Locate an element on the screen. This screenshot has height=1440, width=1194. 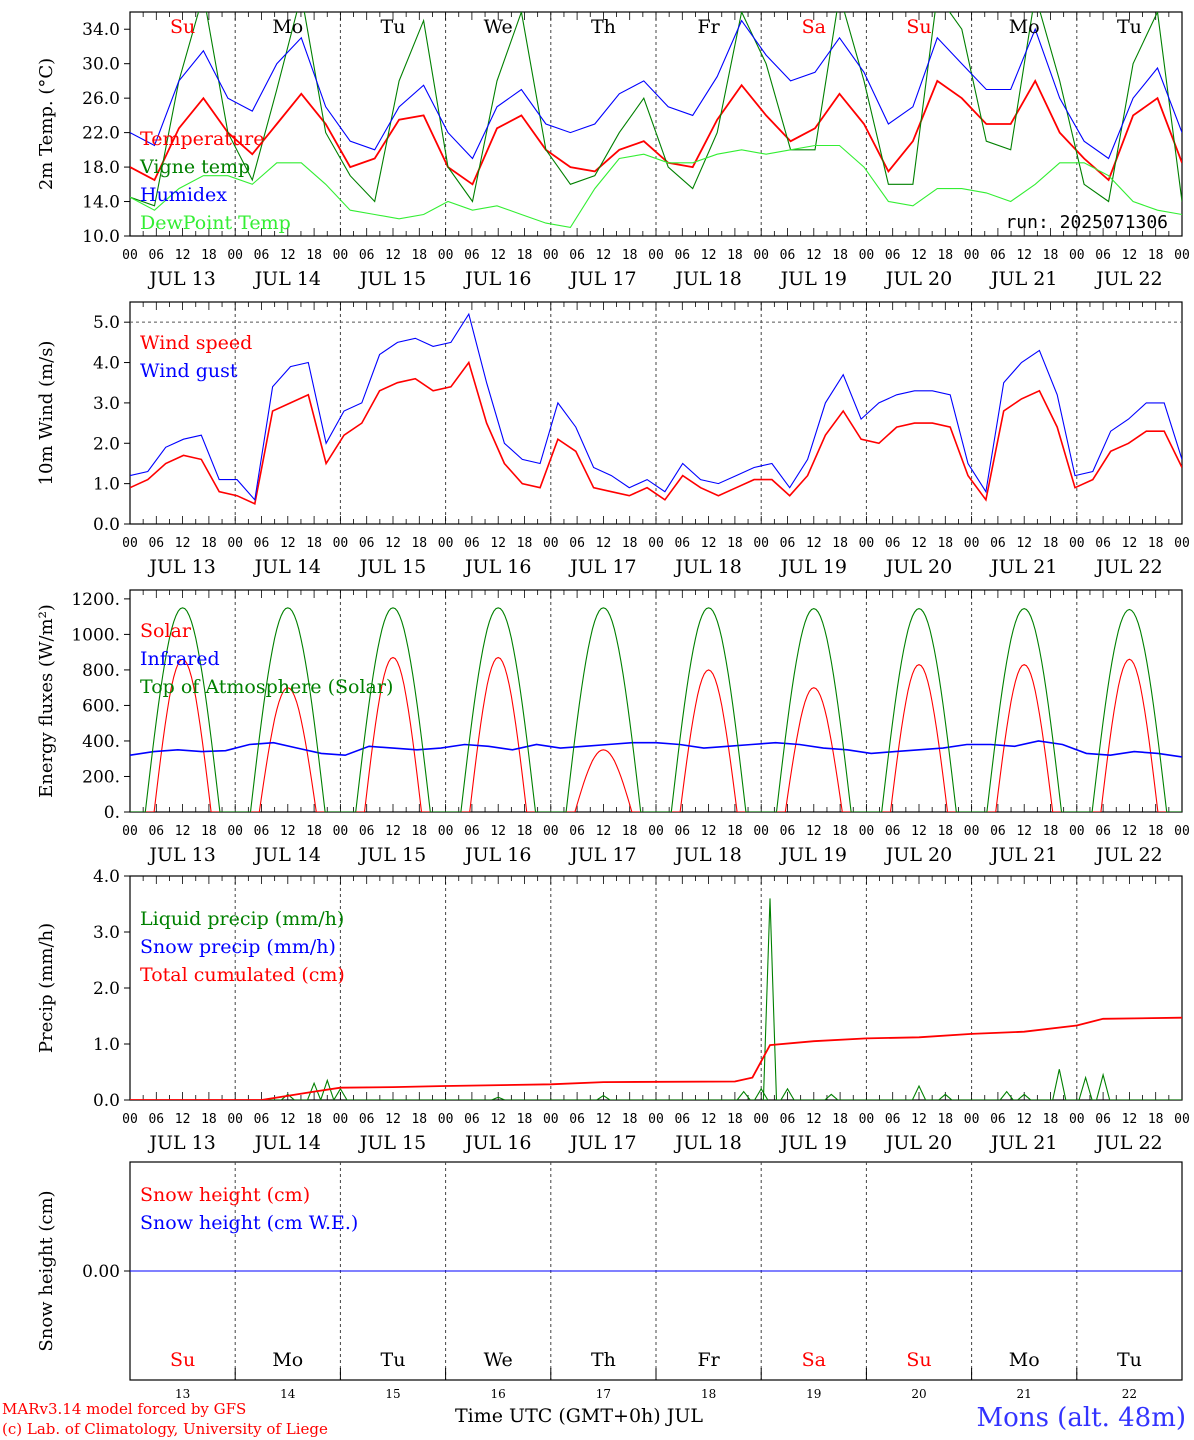
y-tick-label: 2.0 is located at coordinates (106, 989).